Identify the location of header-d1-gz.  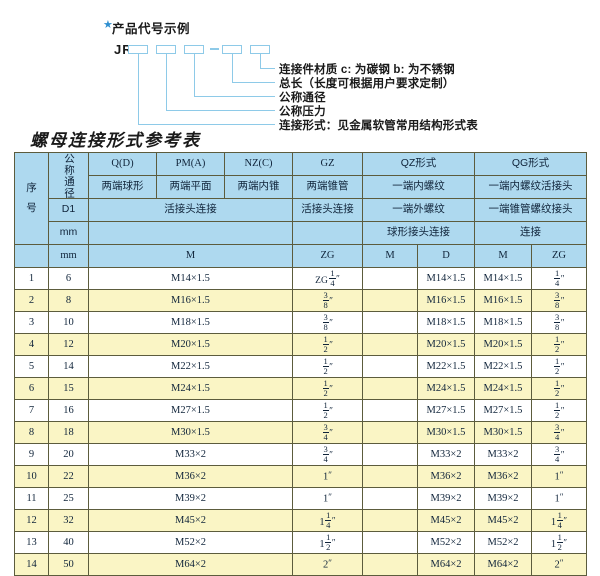
(327, 233).